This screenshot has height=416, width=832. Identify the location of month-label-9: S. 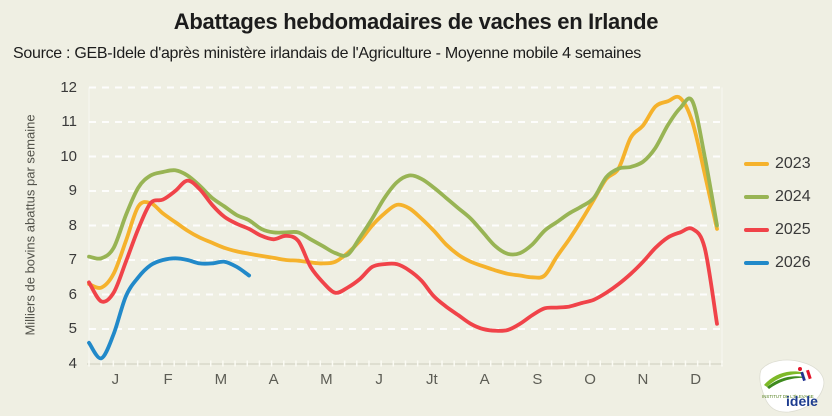
(537, 379).